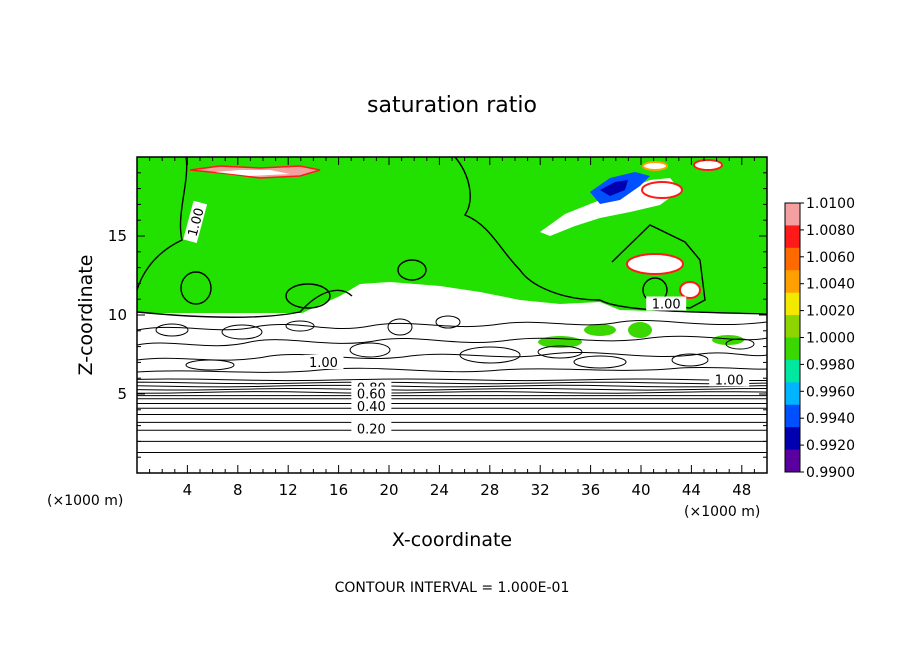 This screenshot has height=654, width=904. What do you see at coordinates (188, 490) in the screenshot?
I see `x-tick-label: 4` at bounding box center [188, 490].